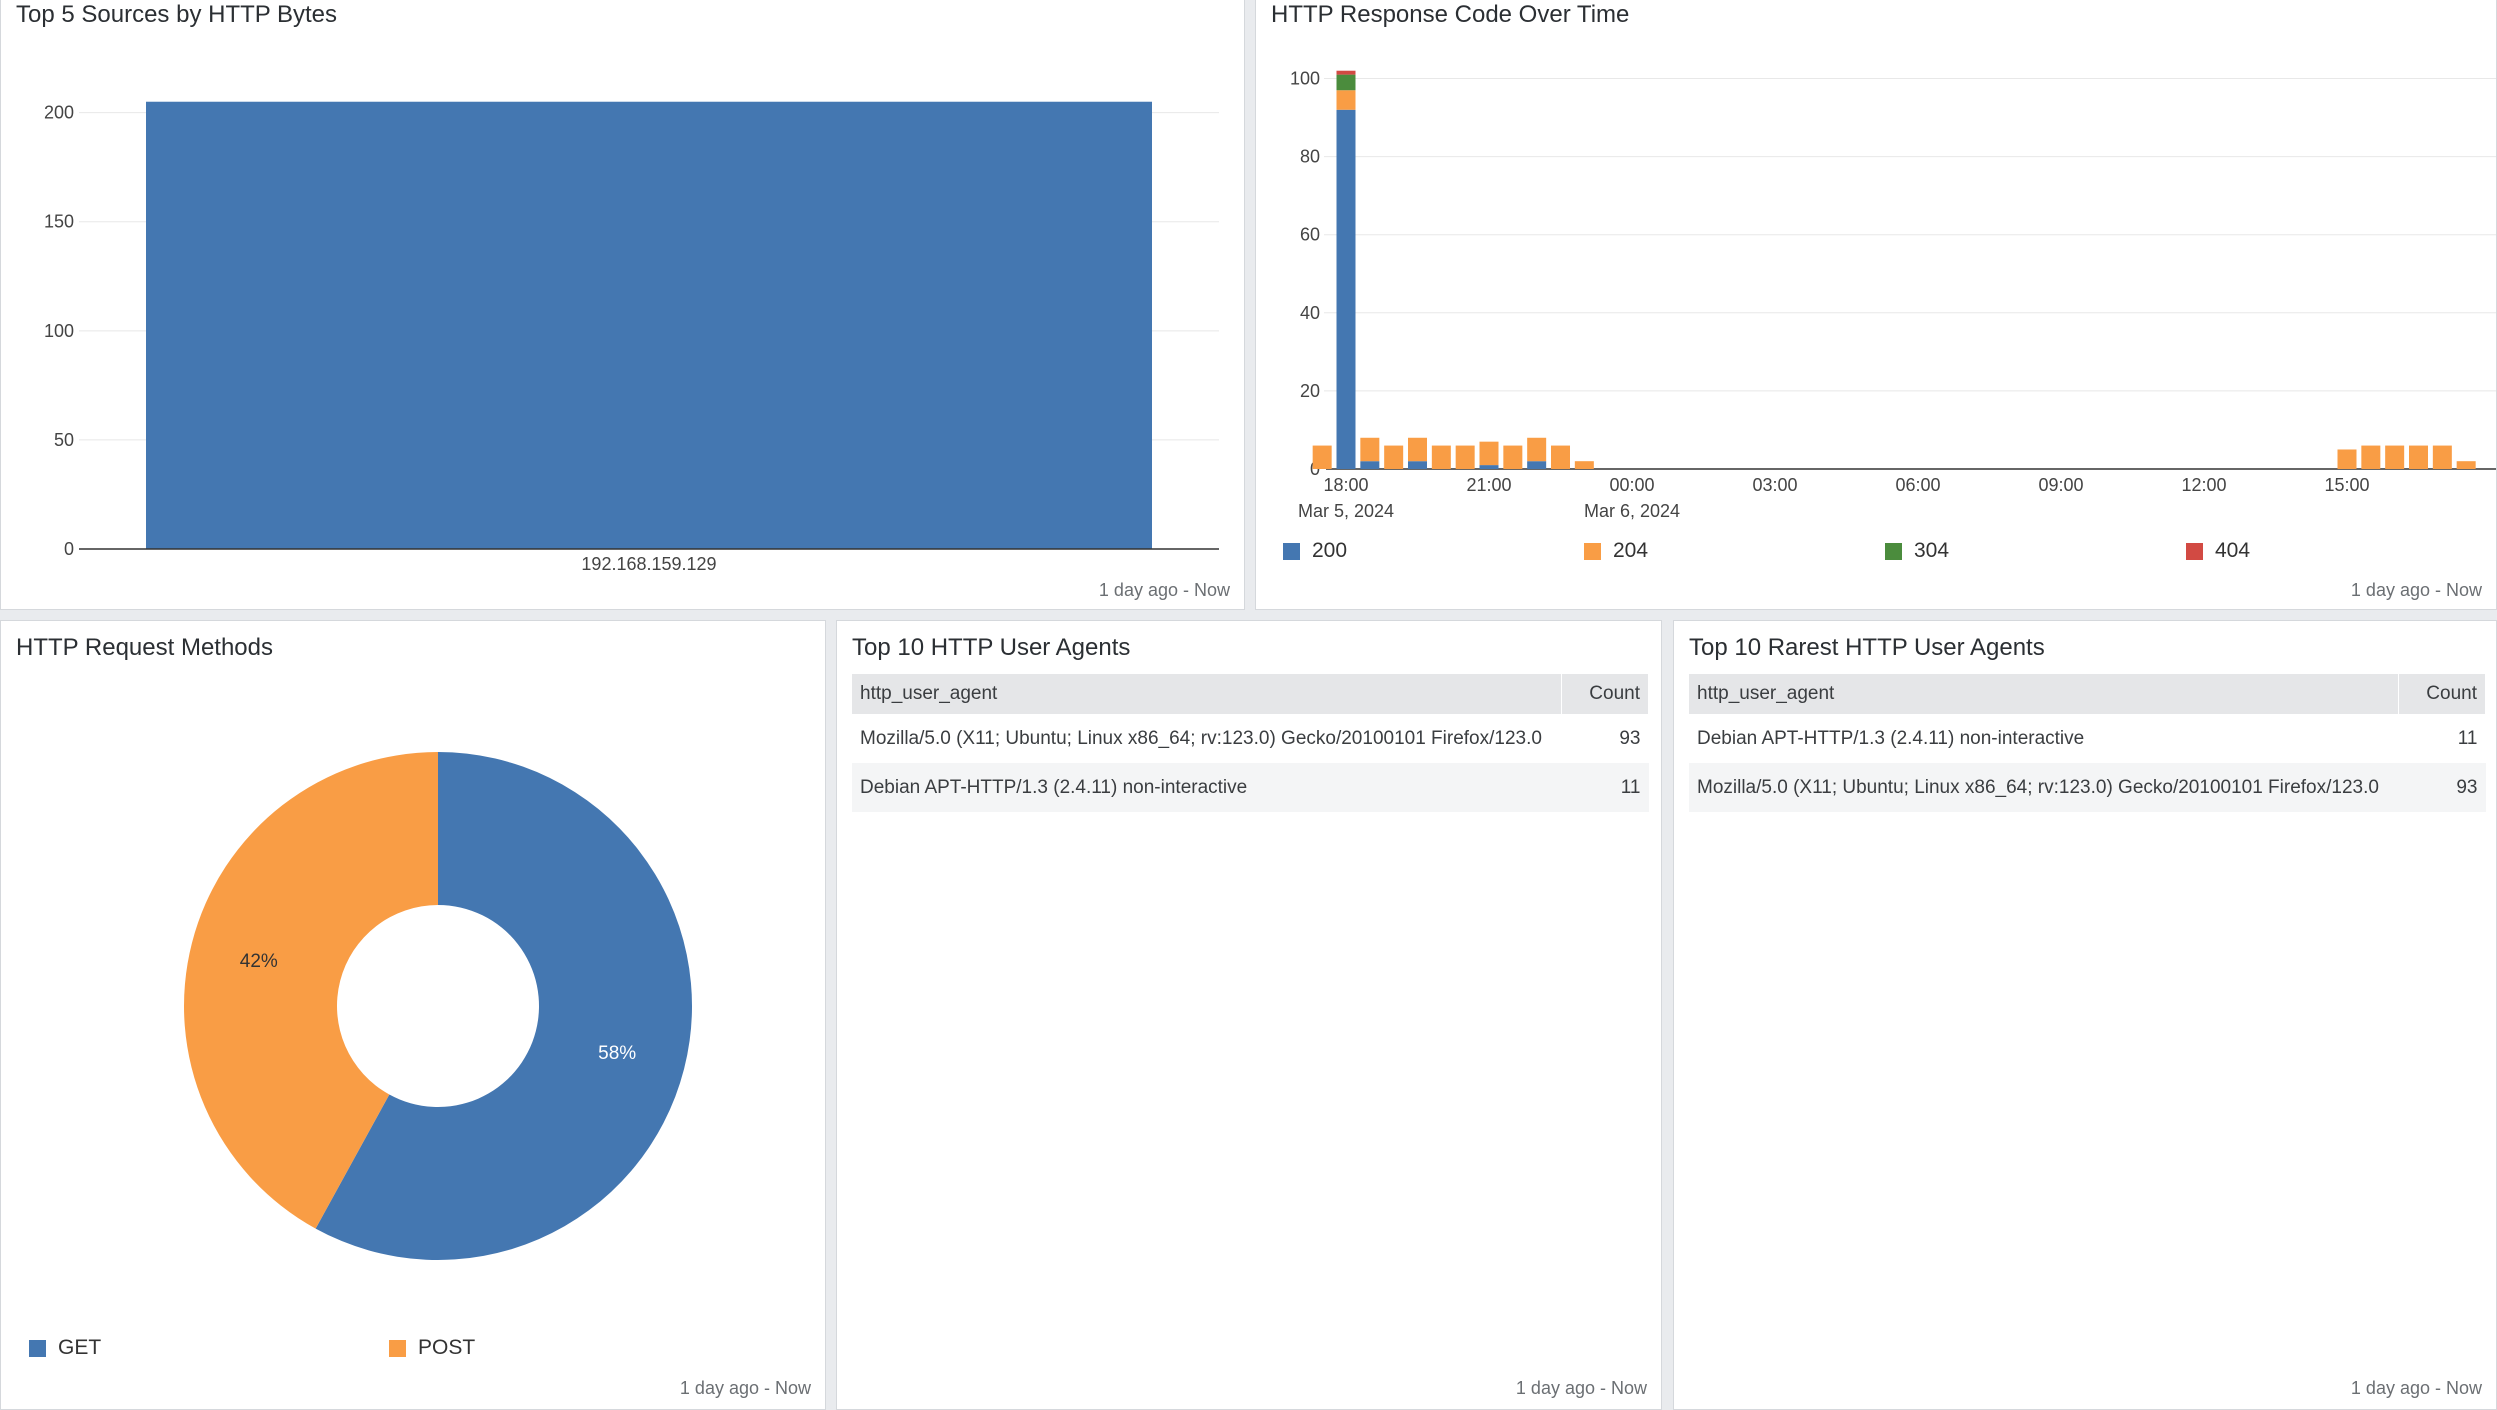 The image size is (2497, 1410). Describe the element at coordinates (1932, 550) in the screenshot. I see `legend-label: 304` at that location.